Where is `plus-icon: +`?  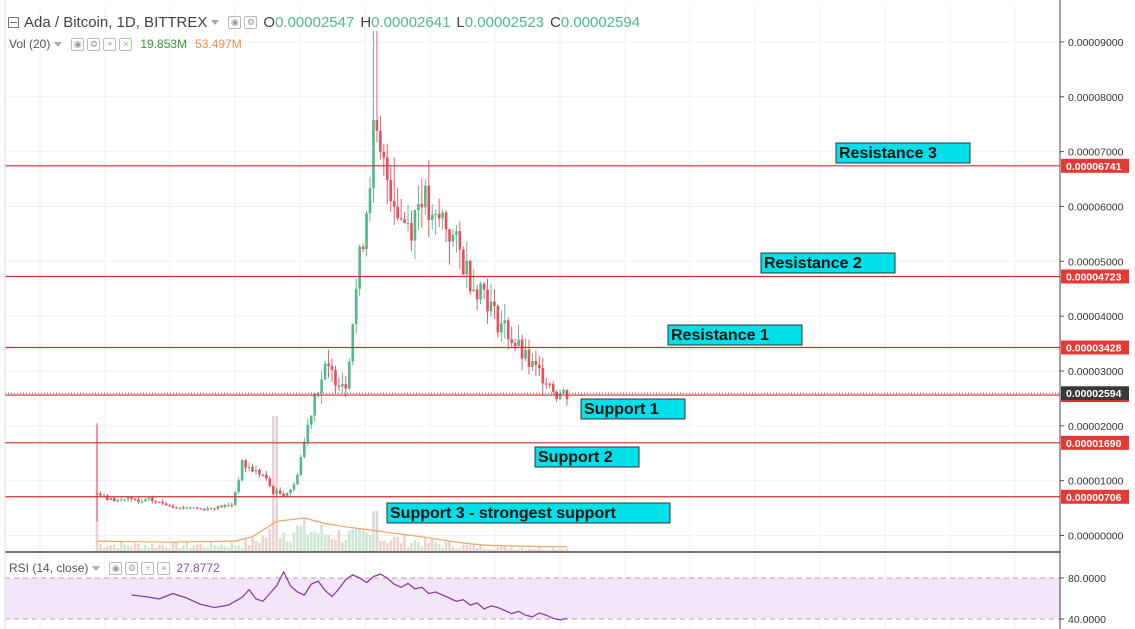
plus-icon: + is located at coordinates (148, 568).